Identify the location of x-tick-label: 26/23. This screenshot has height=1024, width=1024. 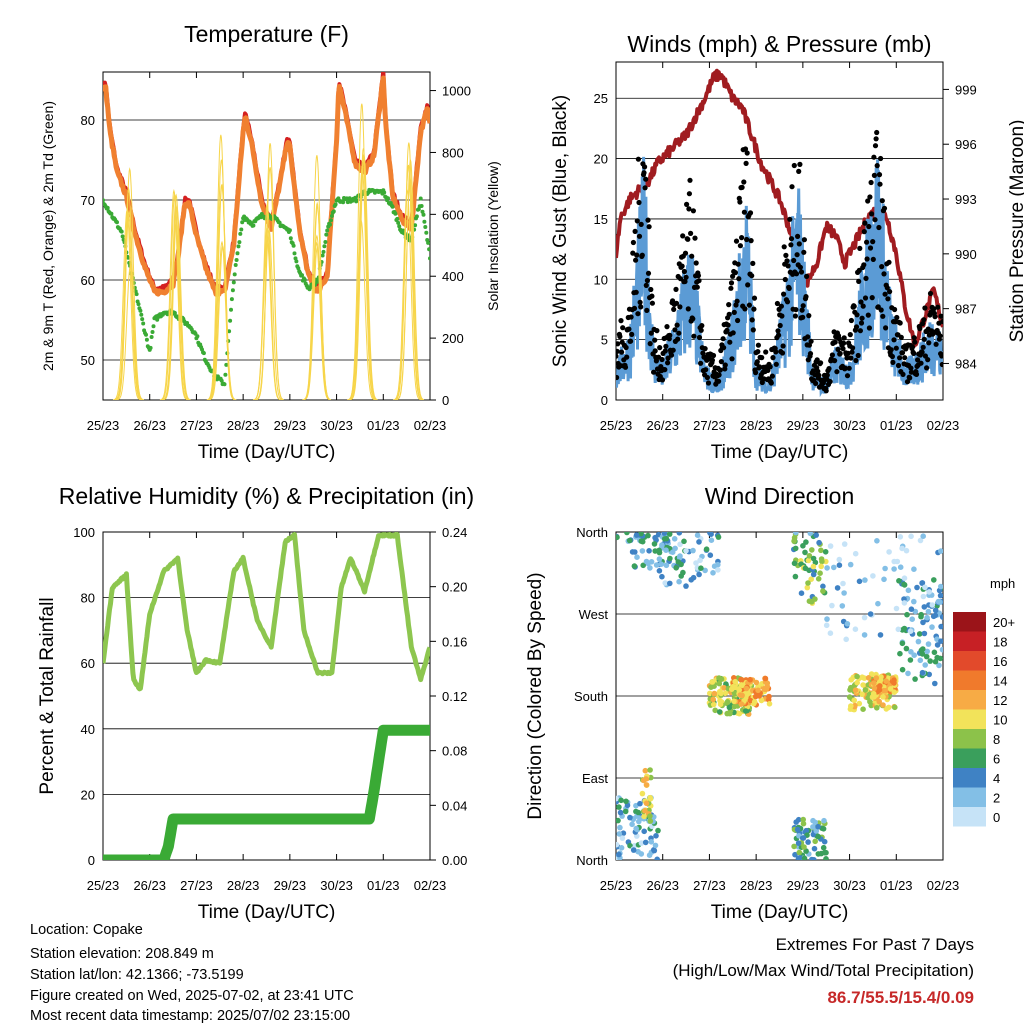
(149, 885).